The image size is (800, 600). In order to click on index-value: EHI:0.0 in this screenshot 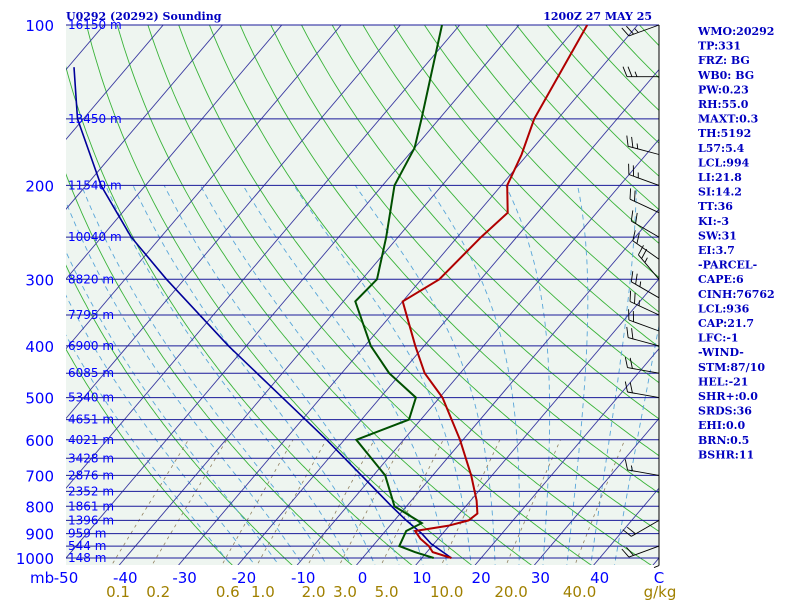, I will do `click(721, 425)`.